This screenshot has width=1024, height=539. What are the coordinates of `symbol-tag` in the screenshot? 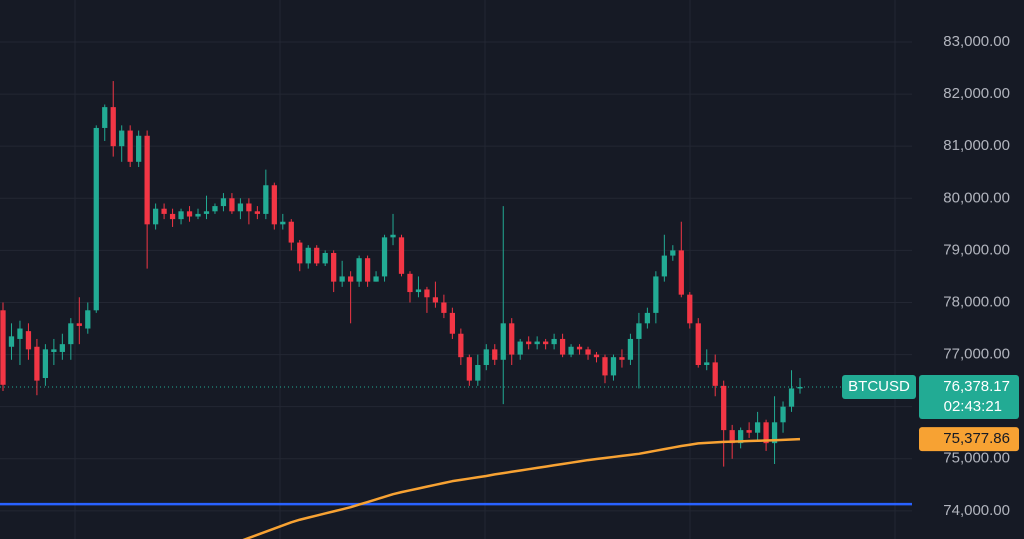 It's located at (879, 386).